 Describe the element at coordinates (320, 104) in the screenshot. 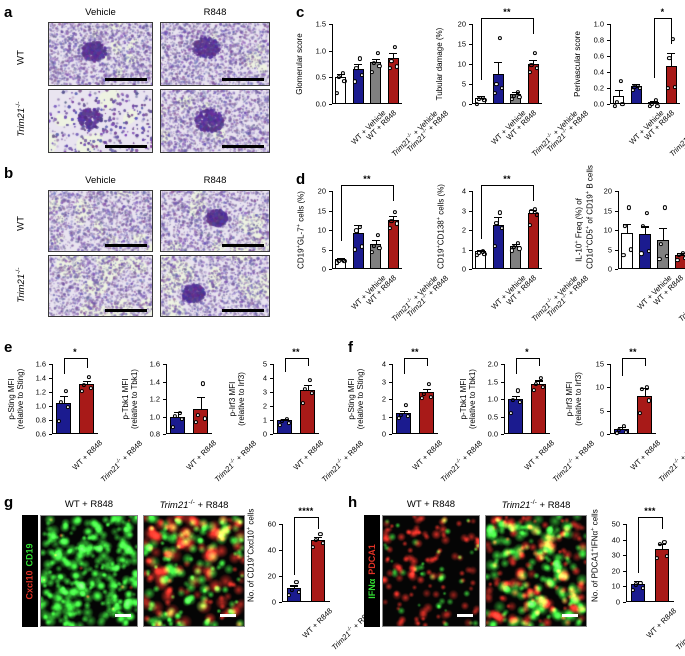

I see `y-tick-label: 0.0` at that location.